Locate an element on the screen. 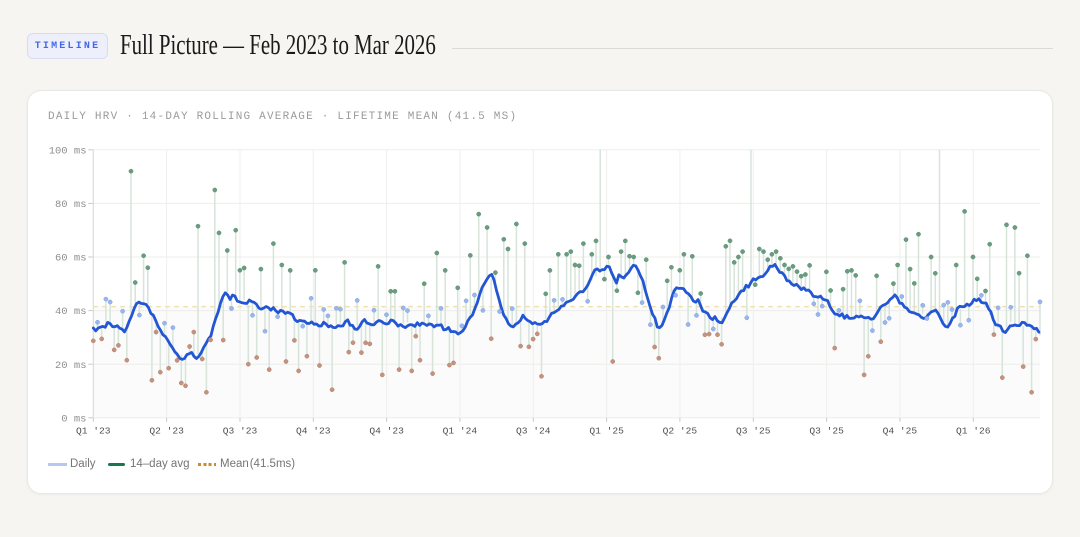 The width and height of the screenshot is (1080, 537). svg-text: 40 ms is located at coordinates (71, 312).